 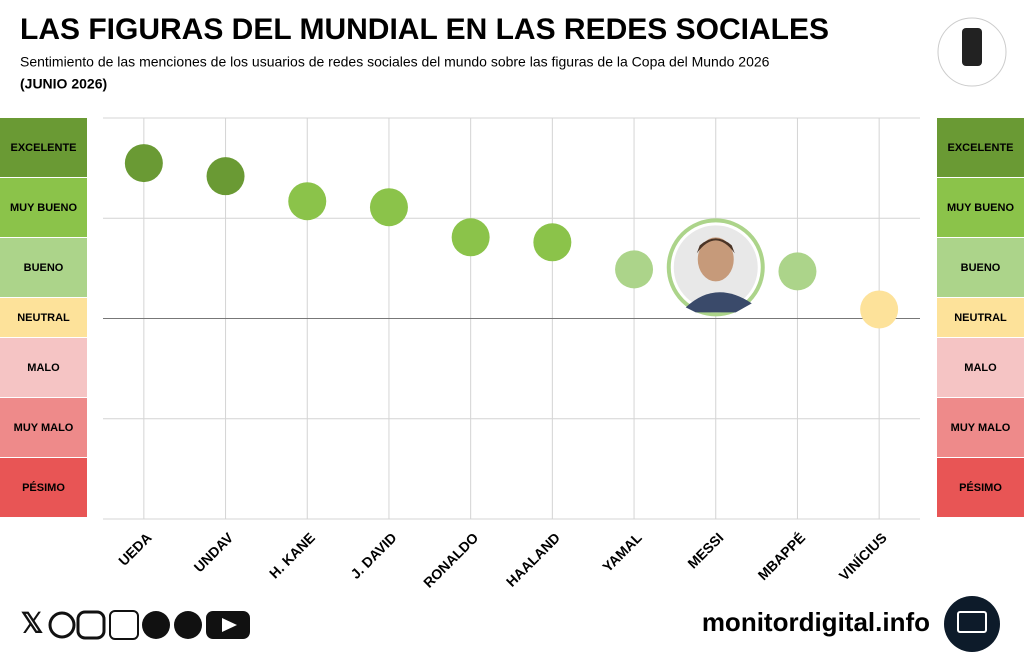 I want to click on player-head, so click(x=715, y=259).